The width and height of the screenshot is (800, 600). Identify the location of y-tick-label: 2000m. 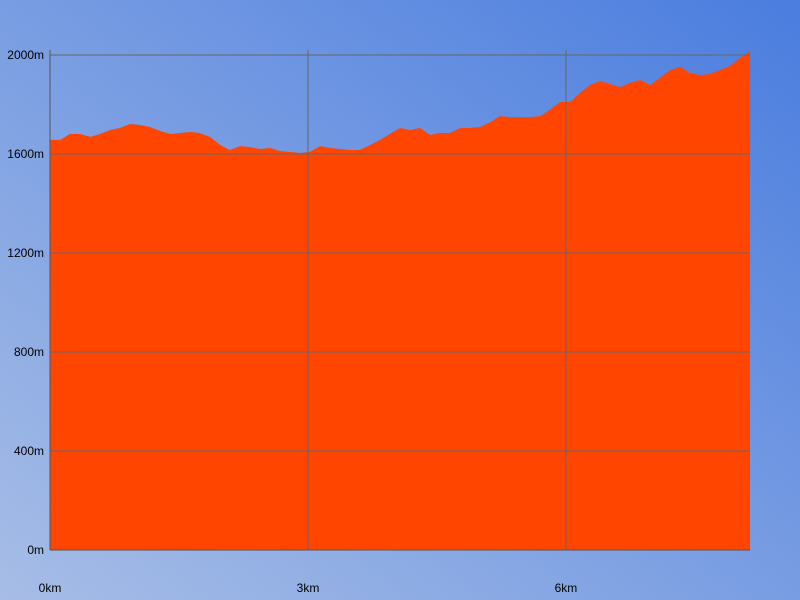
(25, 55).